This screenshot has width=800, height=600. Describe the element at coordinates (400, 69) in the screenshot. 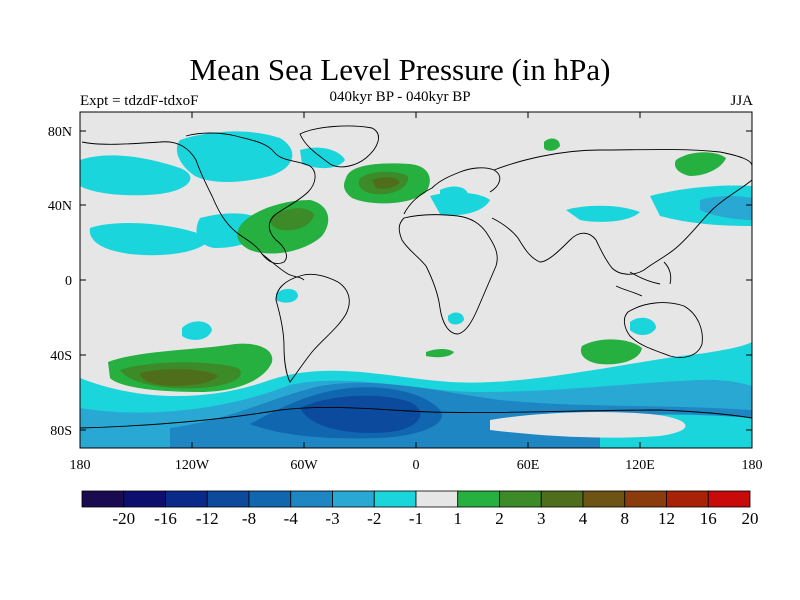

I see `map-title: Mean Sea Level Pressure (in hPa)` at that location.